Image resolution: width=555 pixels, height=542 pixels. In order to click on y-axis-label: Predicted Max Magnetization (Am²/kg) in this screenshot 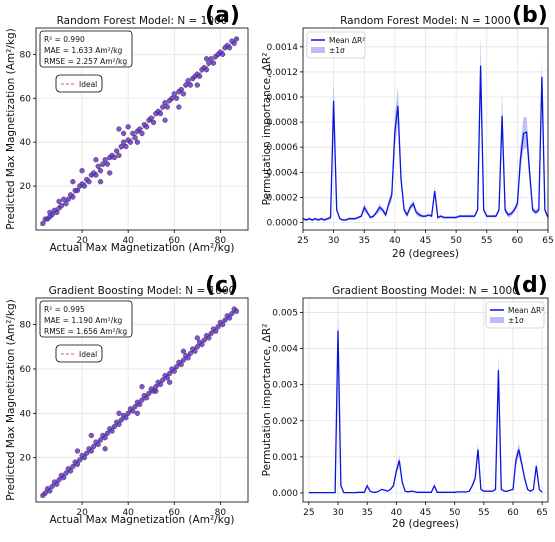, I will do `click(11, 128)`.